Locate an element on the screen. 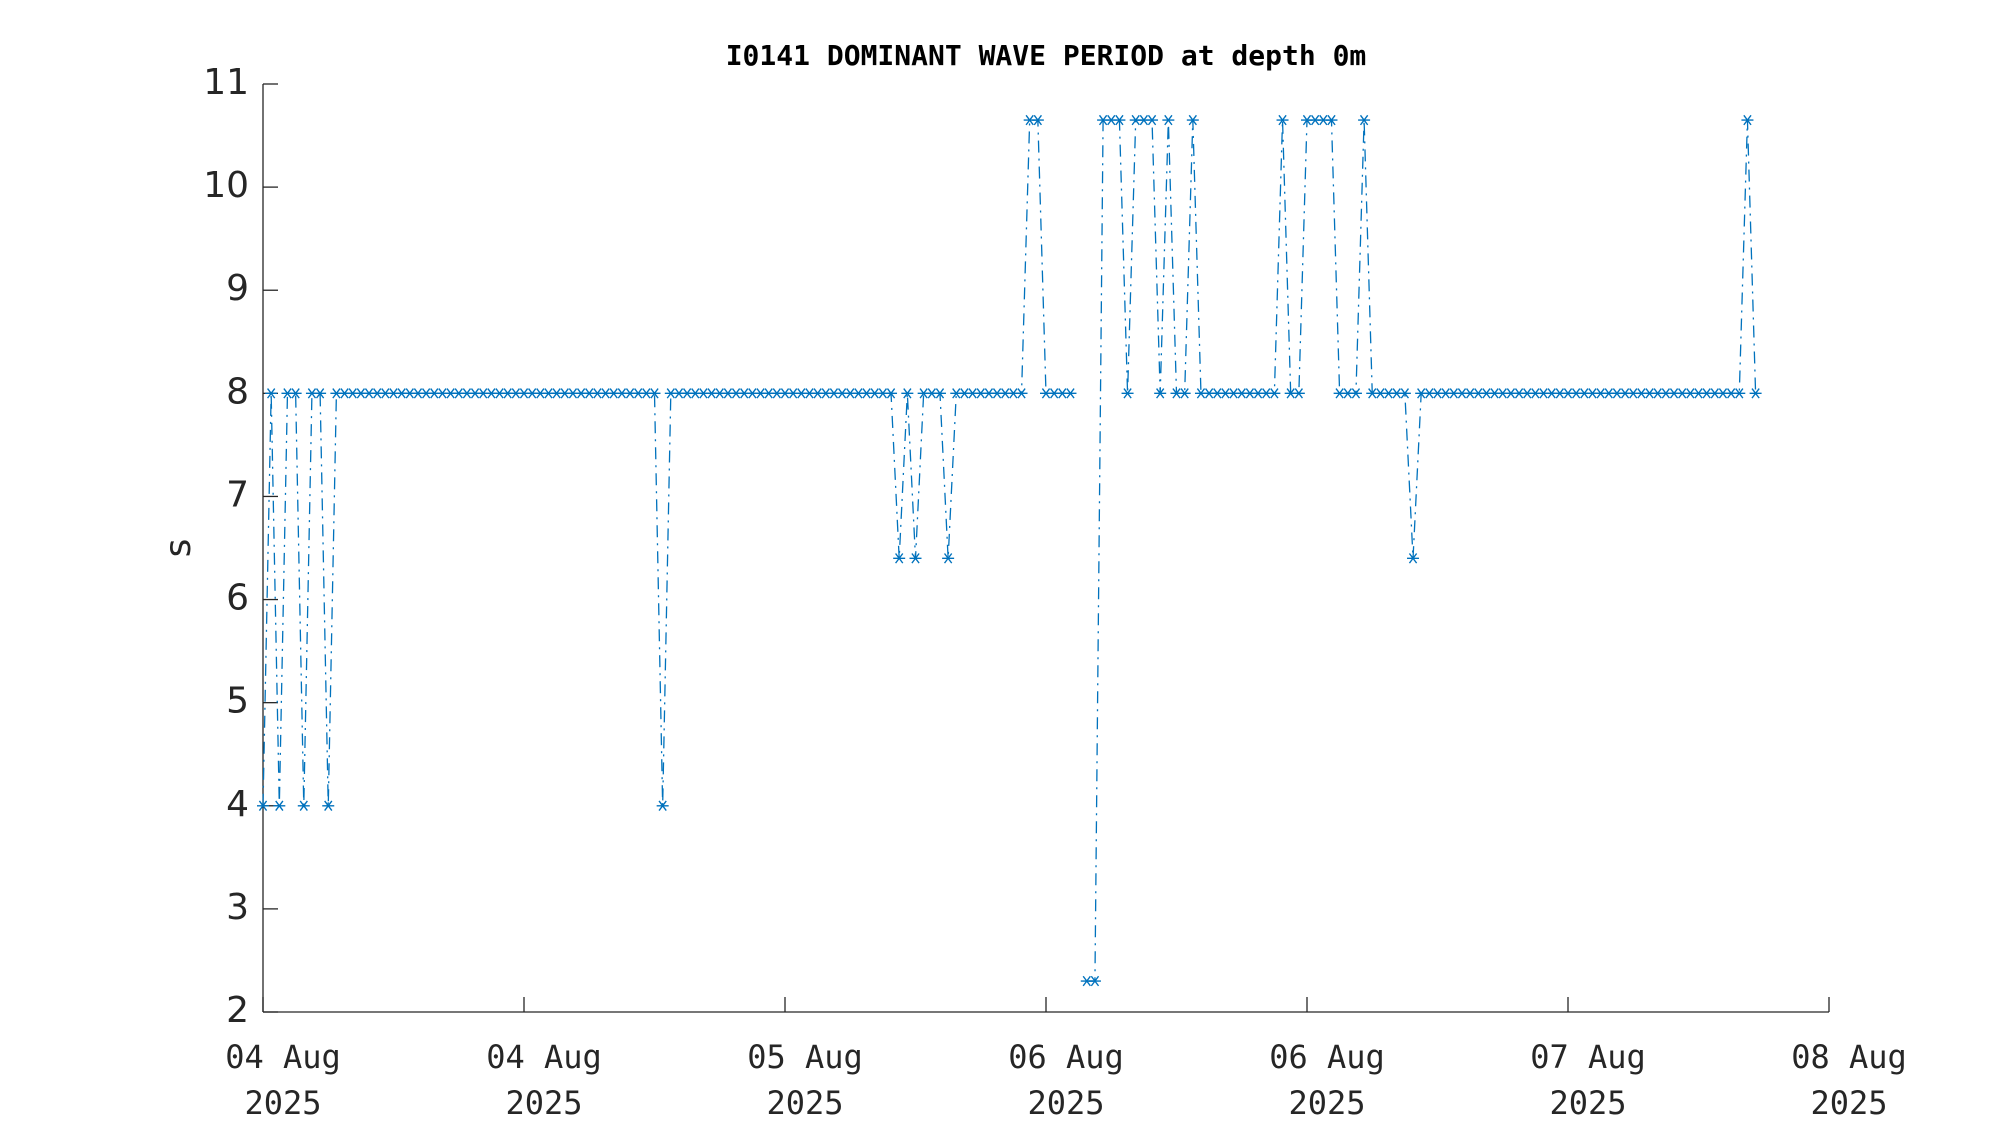 This screenshot has height=1126, width=2000. x-tick-label: 05 Aug 2025 is located at coordinates (805, 1080).